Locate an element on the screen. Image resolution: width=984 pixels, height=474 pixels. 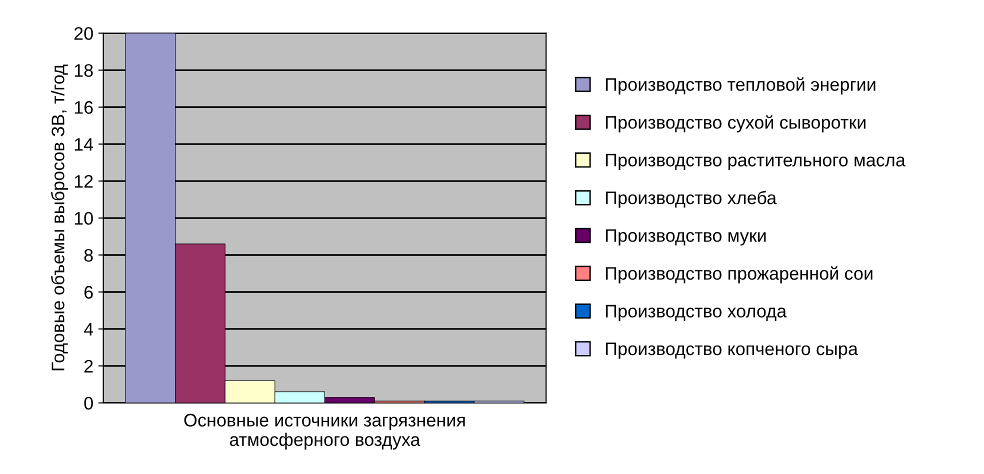
legend-label: Производство муки is located at coordinates (686, 237).